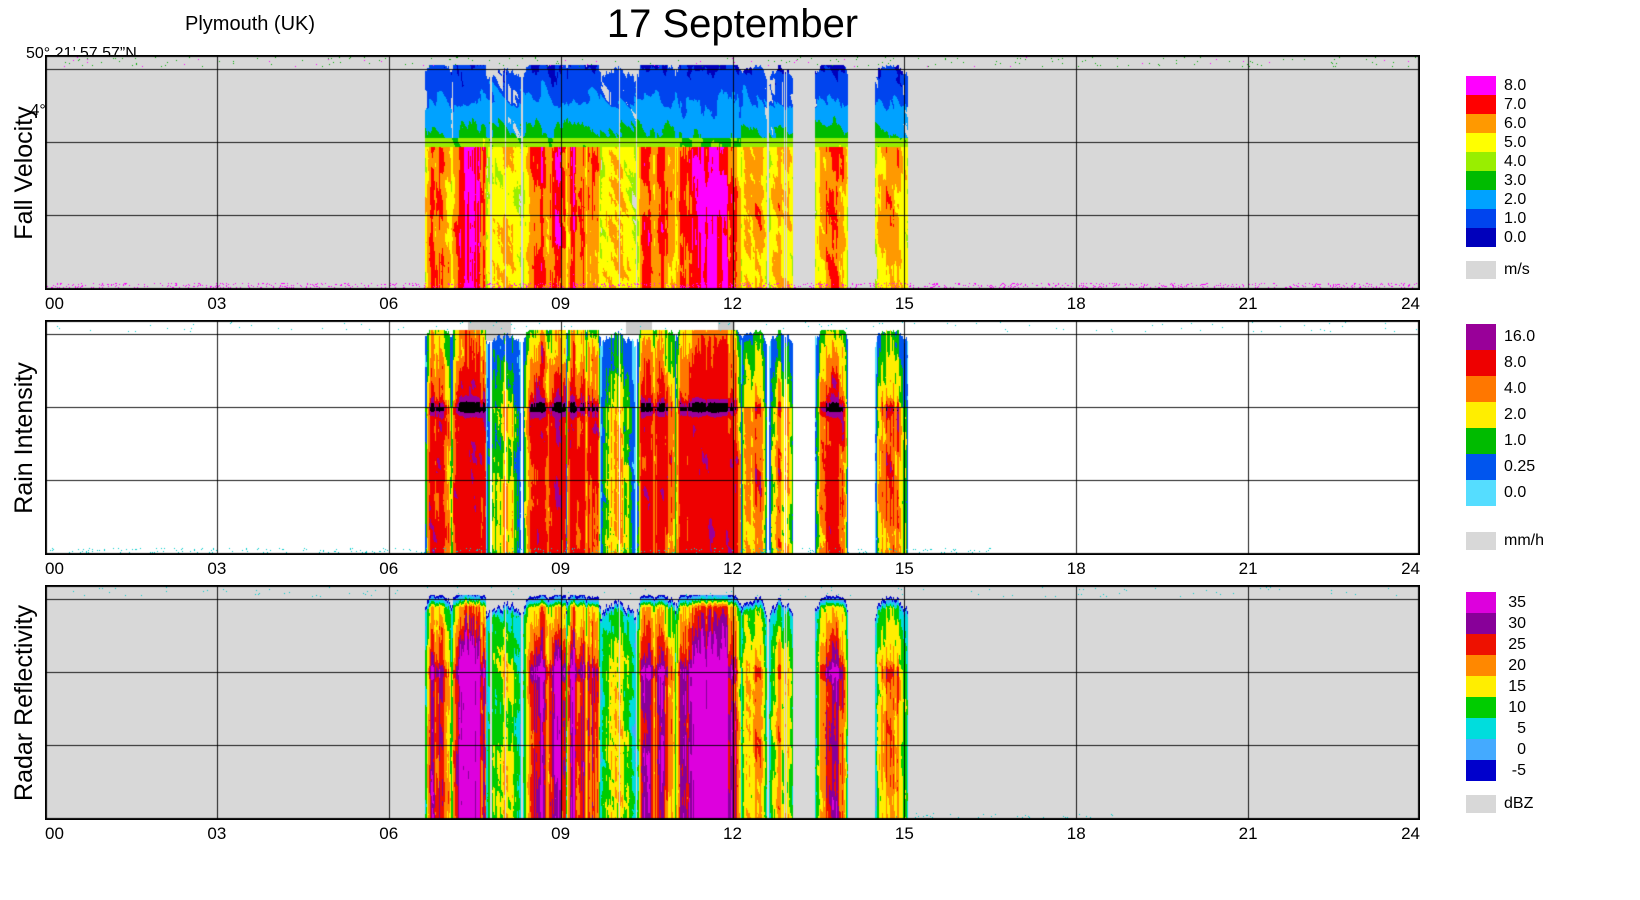 Image resolution: width=1640 pixels, height=900 pixels. What do you see at coordinates (1515, 104) in the screenshot?
I see `colorbar-label: 7.0` at bounding box center [1515, 104].